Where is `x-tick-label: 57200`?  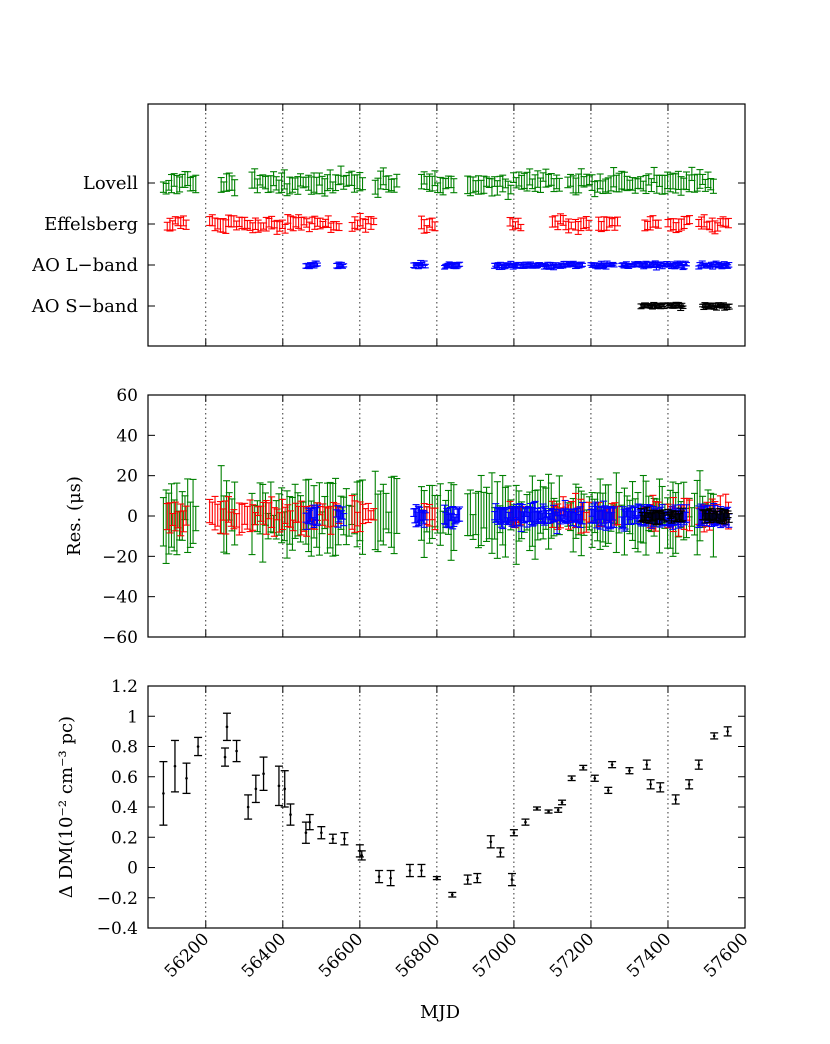 x-tick-label: 57200 is located at coordinates (572, 955).